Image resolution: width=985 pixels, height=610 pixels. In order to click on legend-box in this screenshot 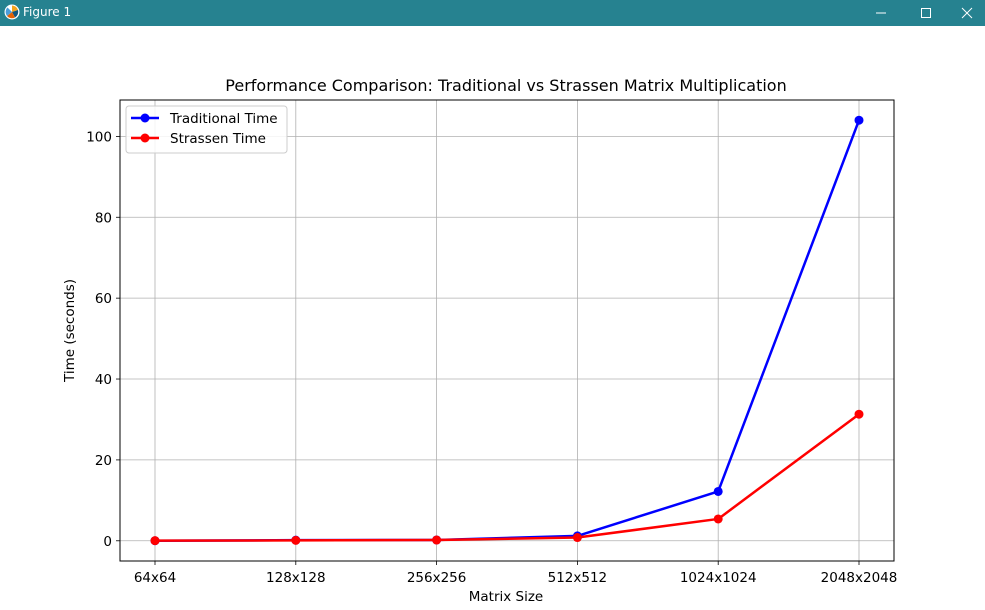, I will do `click(206, 129)`.